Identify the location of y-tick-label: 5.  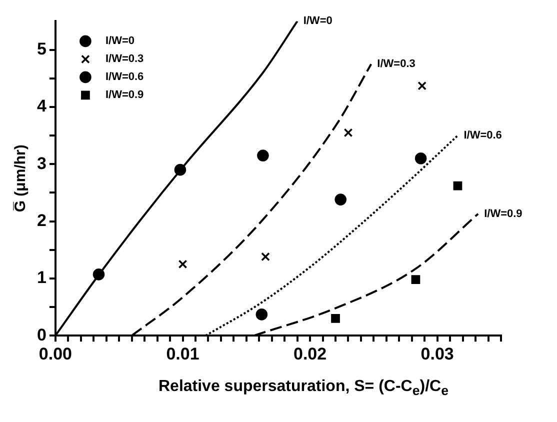
(41, 48).